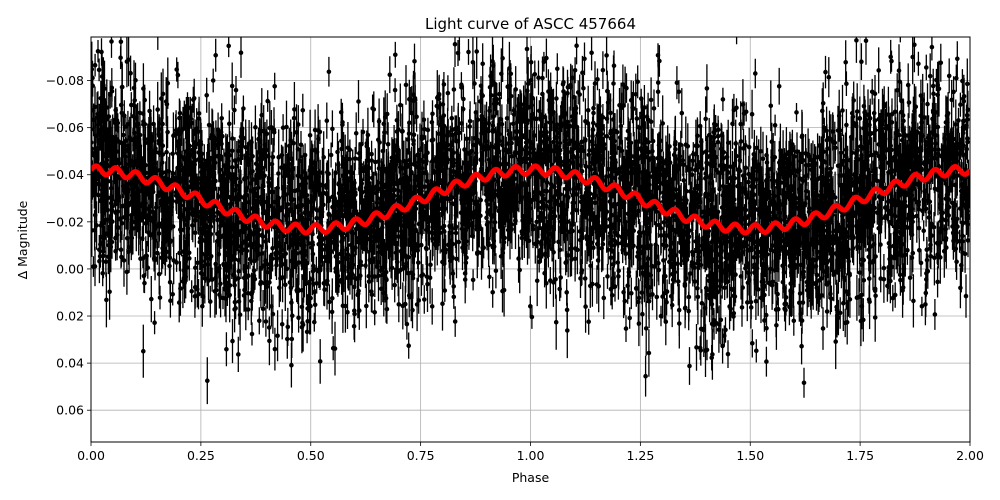 This screenshot has height=500, width=1000. Describe the element at coordinates (65, 80) in the screenshot. I see `y-tick-label: −0.08` at that location.